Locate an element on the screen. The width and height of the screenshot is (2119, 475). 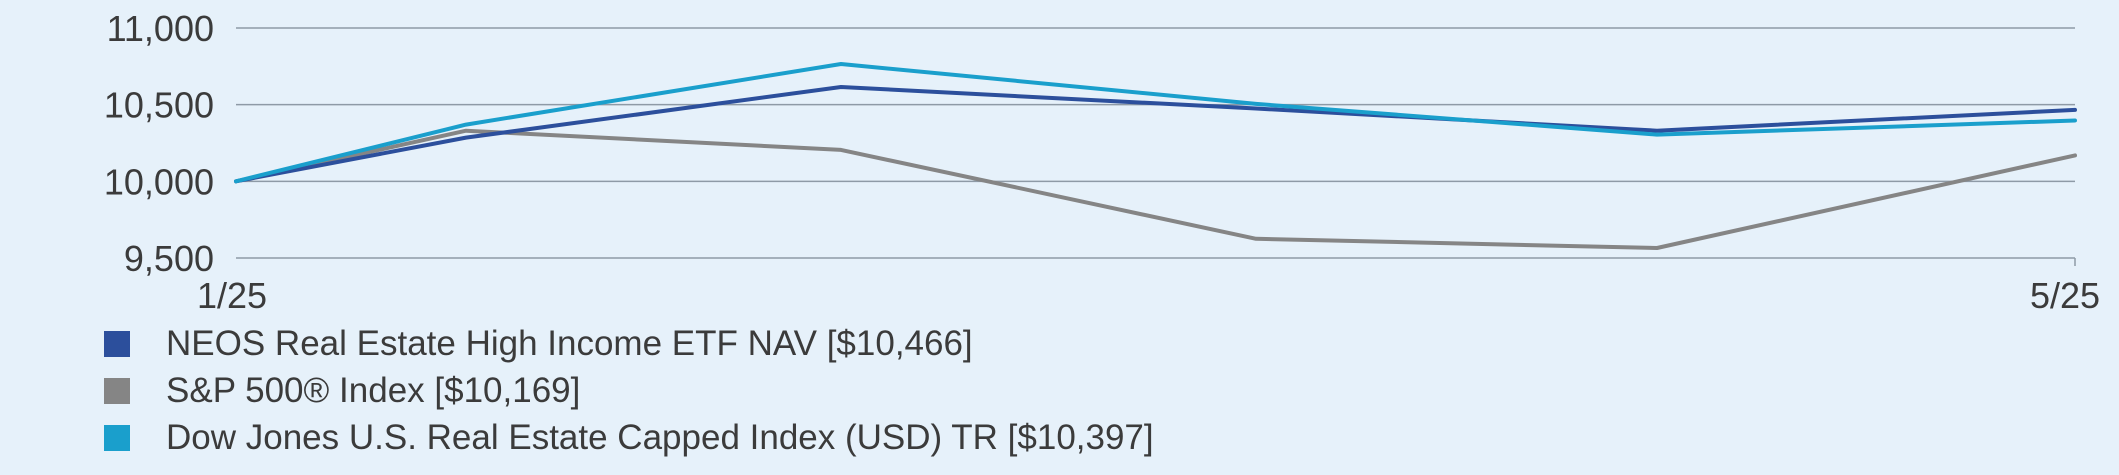
y-tick-label: 11,000 is located at coordinates (160, 28).